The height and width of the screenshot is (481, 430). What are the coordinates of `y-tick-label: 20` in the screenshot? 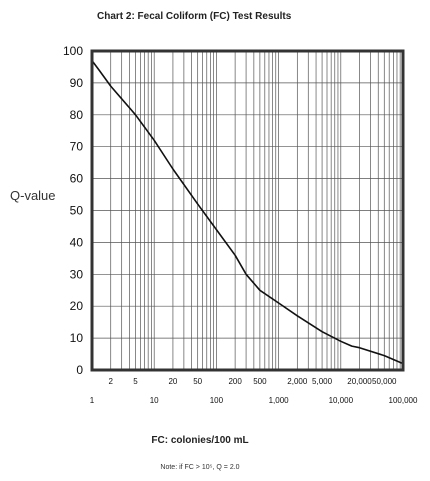 It's located at (77, 306).